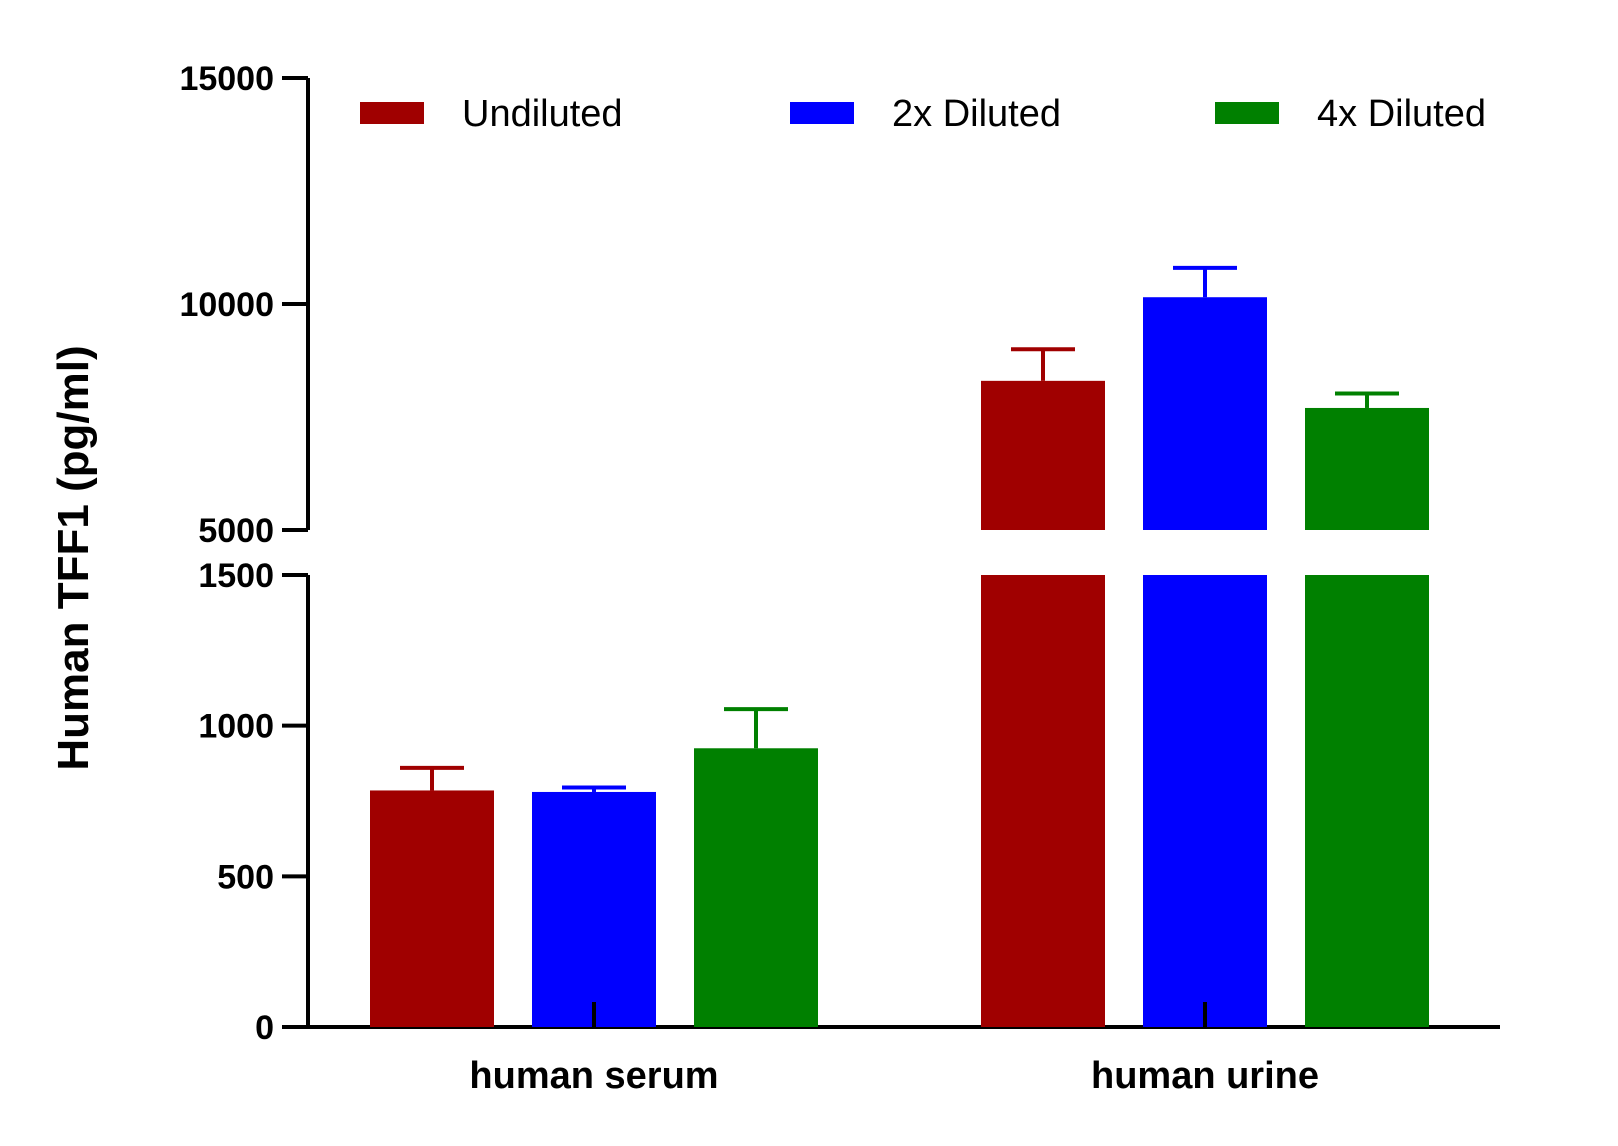 This screenshot has height=1146, width=1618. Describe the element at coordinates (73, 557) in the screenshot. I see `y-axis-title: Human TFF1 (pg/ml)` at that location.